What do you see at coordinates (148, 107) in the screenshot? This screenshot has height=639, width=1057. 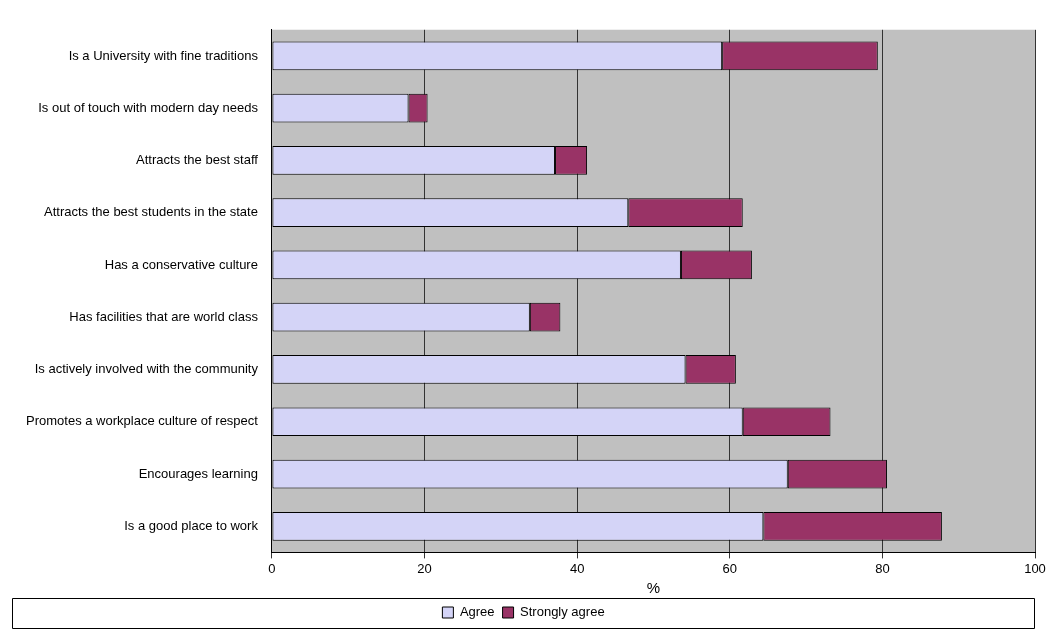 I see `y-tick-label: Is out of touch with modern day needs` at bounding box center [148, 107].